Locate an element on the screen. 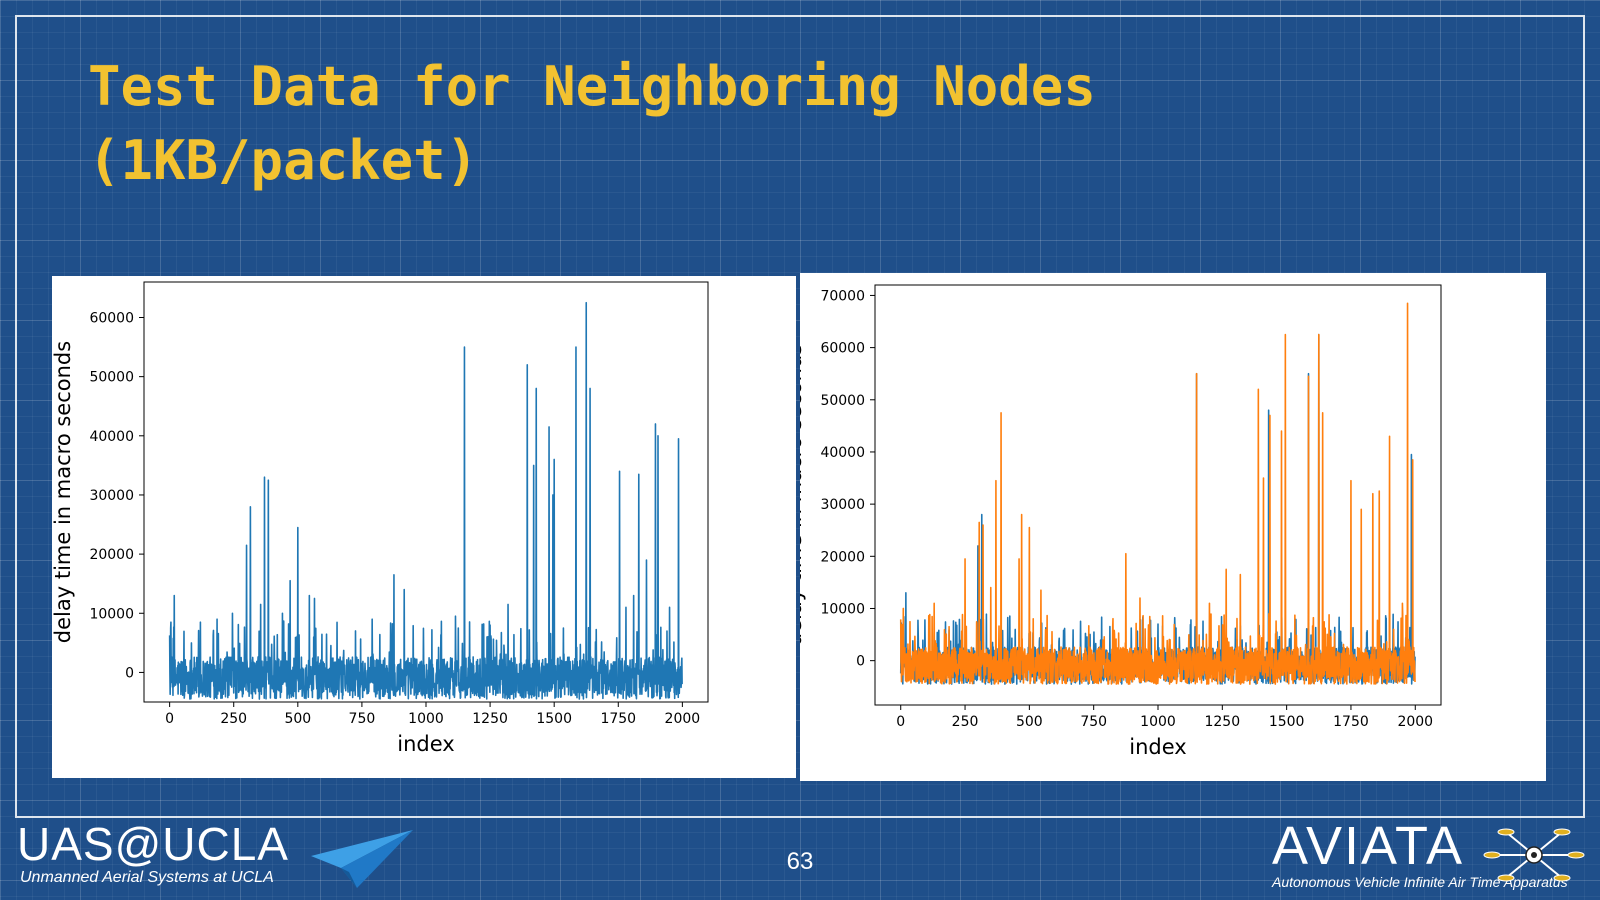 The width and height of the screenshot is (1600, 900). uas-ucla-logo: UAS@UCLA Unmanned Aerial Systems at UCLA is located at coordinates (215, 858).